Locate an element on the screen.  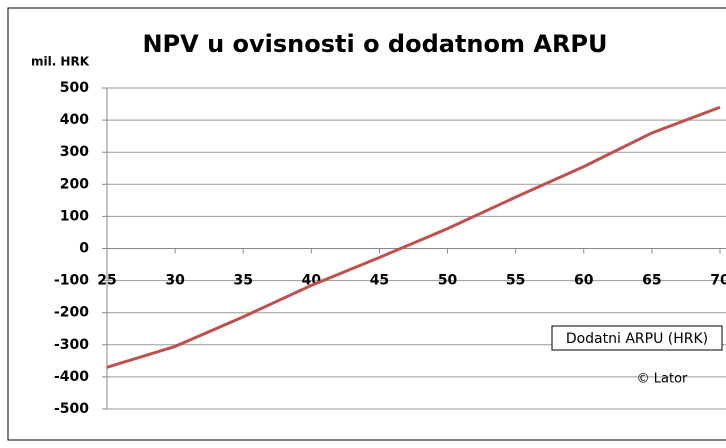
x-axis-label: Dodatni ARPU (HRK) is located at coordinates (637, 339).